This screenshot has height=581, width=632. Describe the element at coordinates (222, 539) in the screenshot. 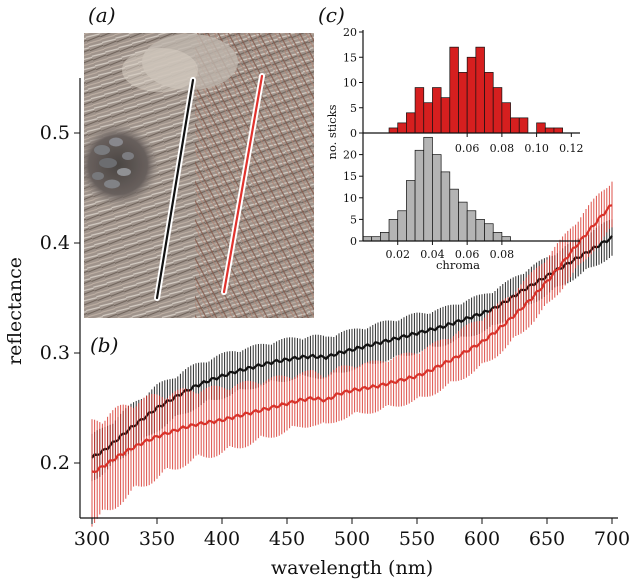

I see `x-tick-label: 400` at that location.